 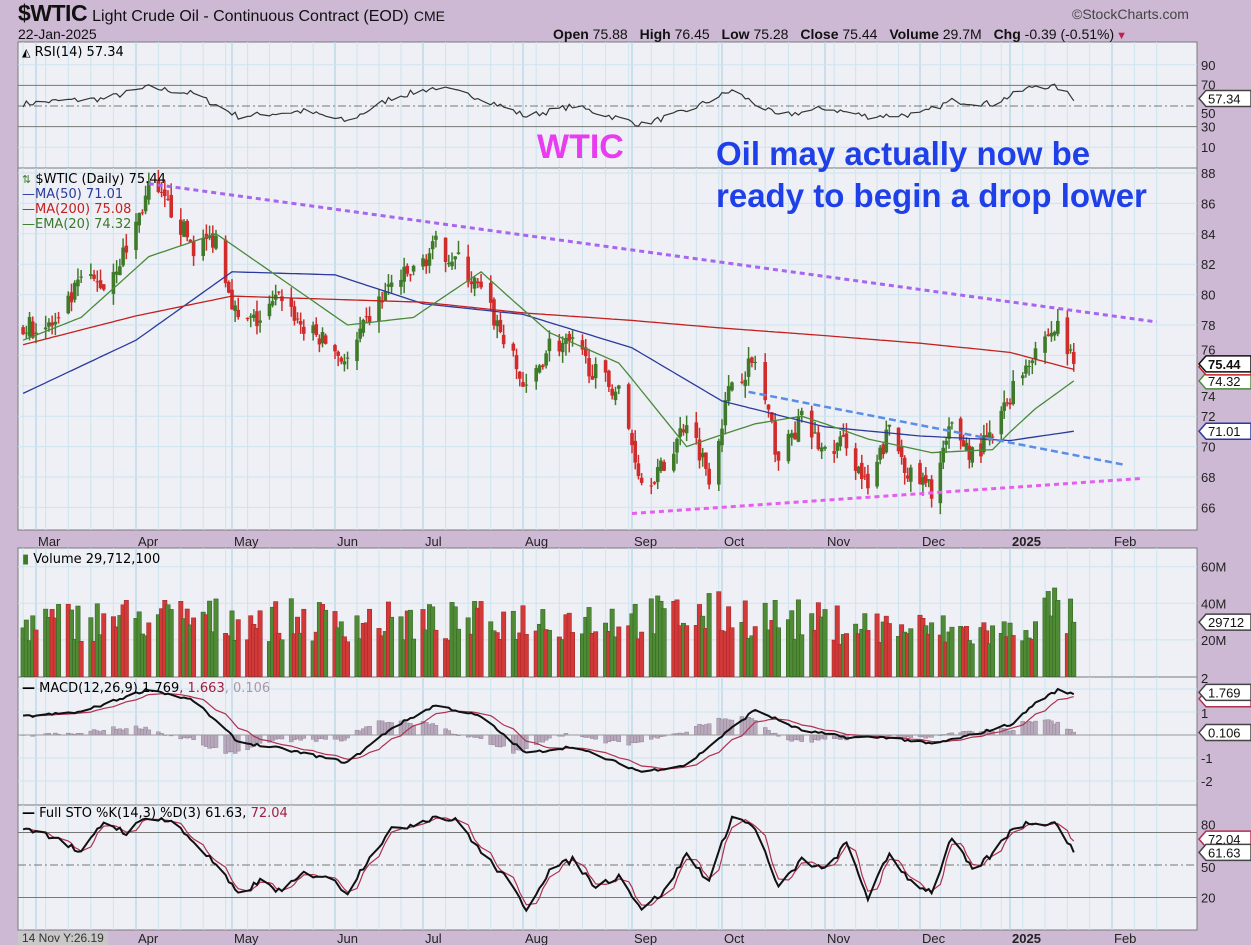 What do you see at coordinates (79, 52) in the screenshot?
I see `rsi-legend-text: RSI(14) 57.34` at bounding box center [79, 52].